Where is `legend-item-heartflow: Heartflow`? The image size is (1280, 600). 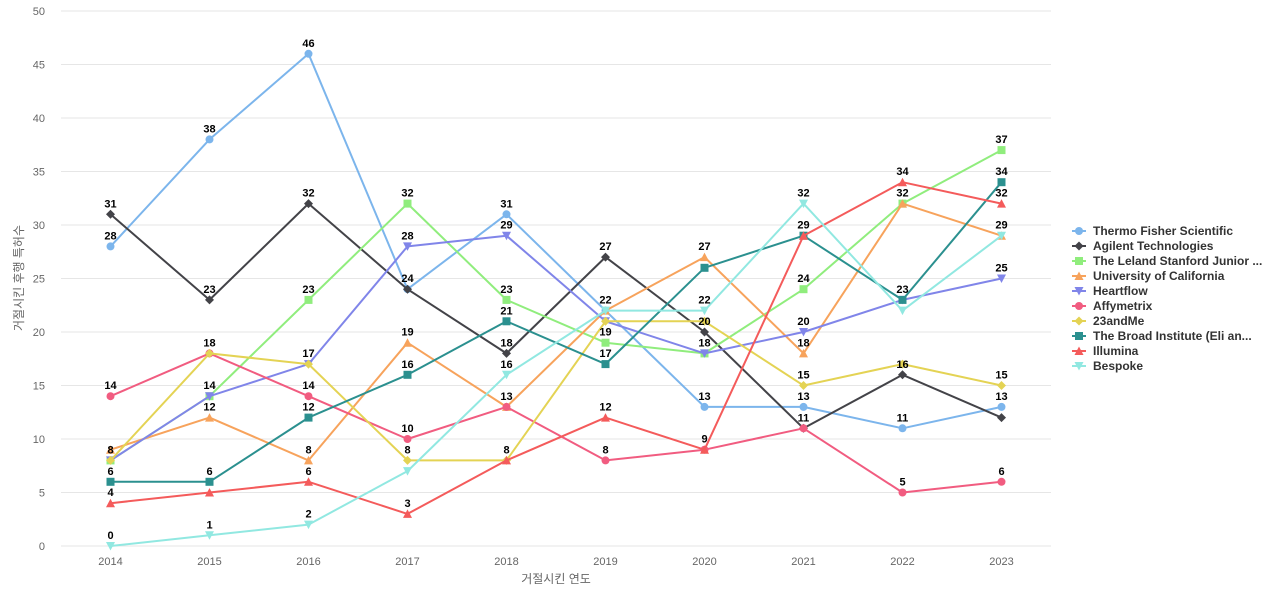
legend-item-heartflow: Heartflow is located at coordinates (1110, 291).